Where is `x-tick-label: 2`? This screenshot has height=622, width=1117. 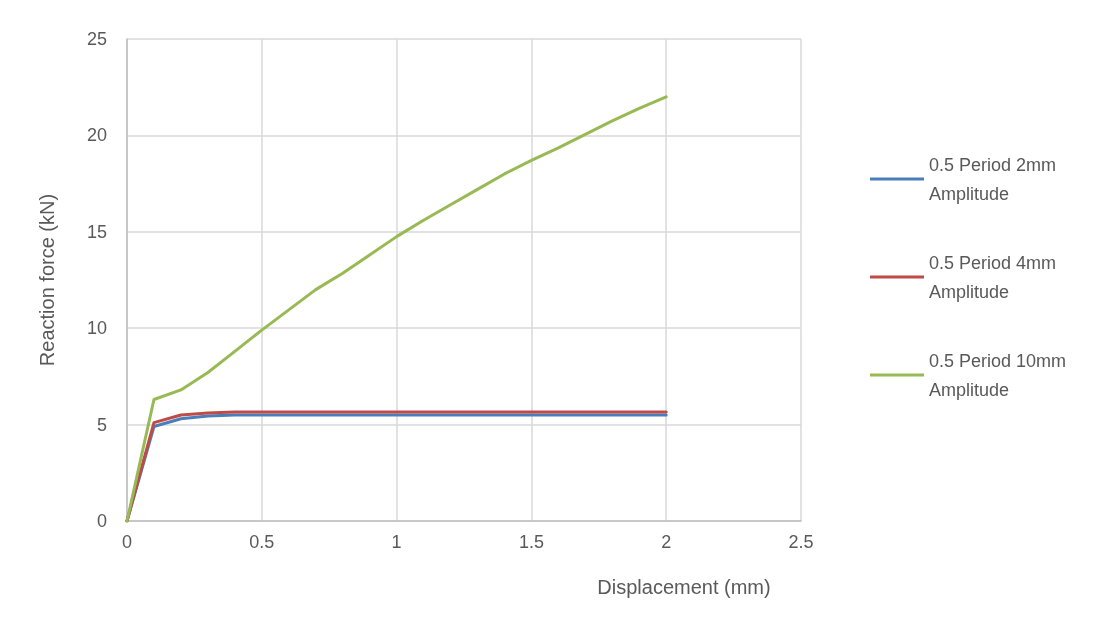 x-tick-label: 2 is located at coordinates (666, 542).